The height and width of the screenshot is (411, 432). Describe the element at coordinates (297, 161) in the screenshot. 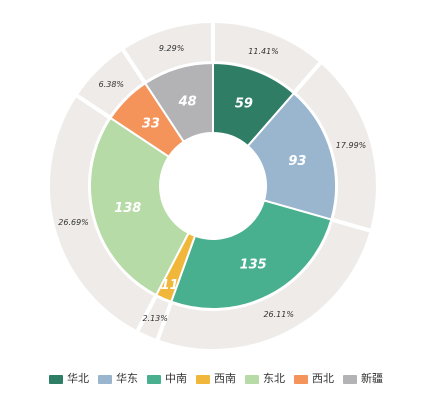

I see `inner-value-label: 93` at that location.